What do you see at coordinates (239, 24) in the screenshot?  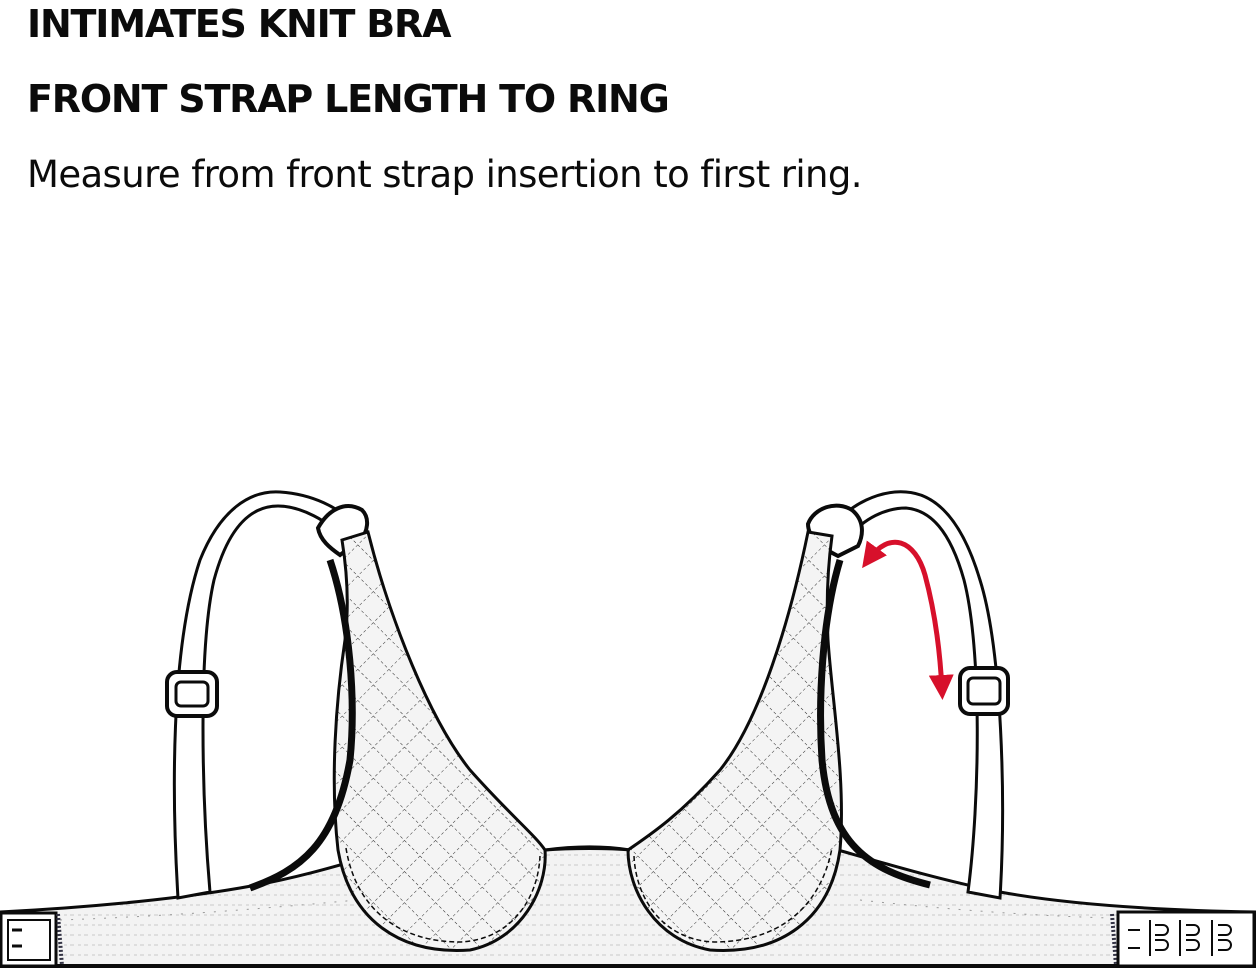 I see `garment-name: INTIMATES KNIT BRA` at bounding box center [239, 24].